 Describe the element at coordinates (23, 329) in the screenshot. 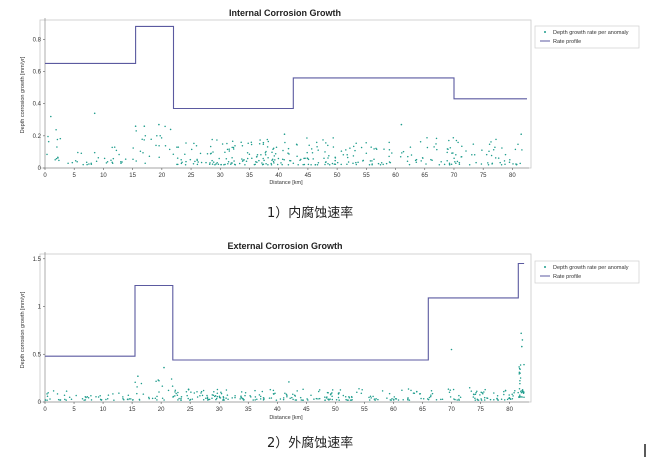

I see `y-axis-label: Depth corrosion growth [mm/yr]` at that location.